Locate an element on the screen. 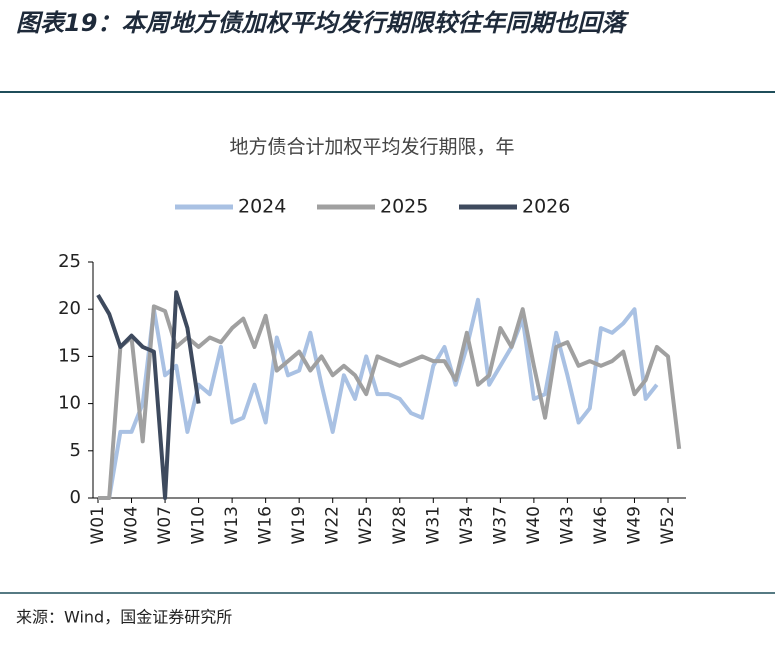 This screenshot has height=646, width=775. x-tick-label: W52 is located at coordinates (668, 525).